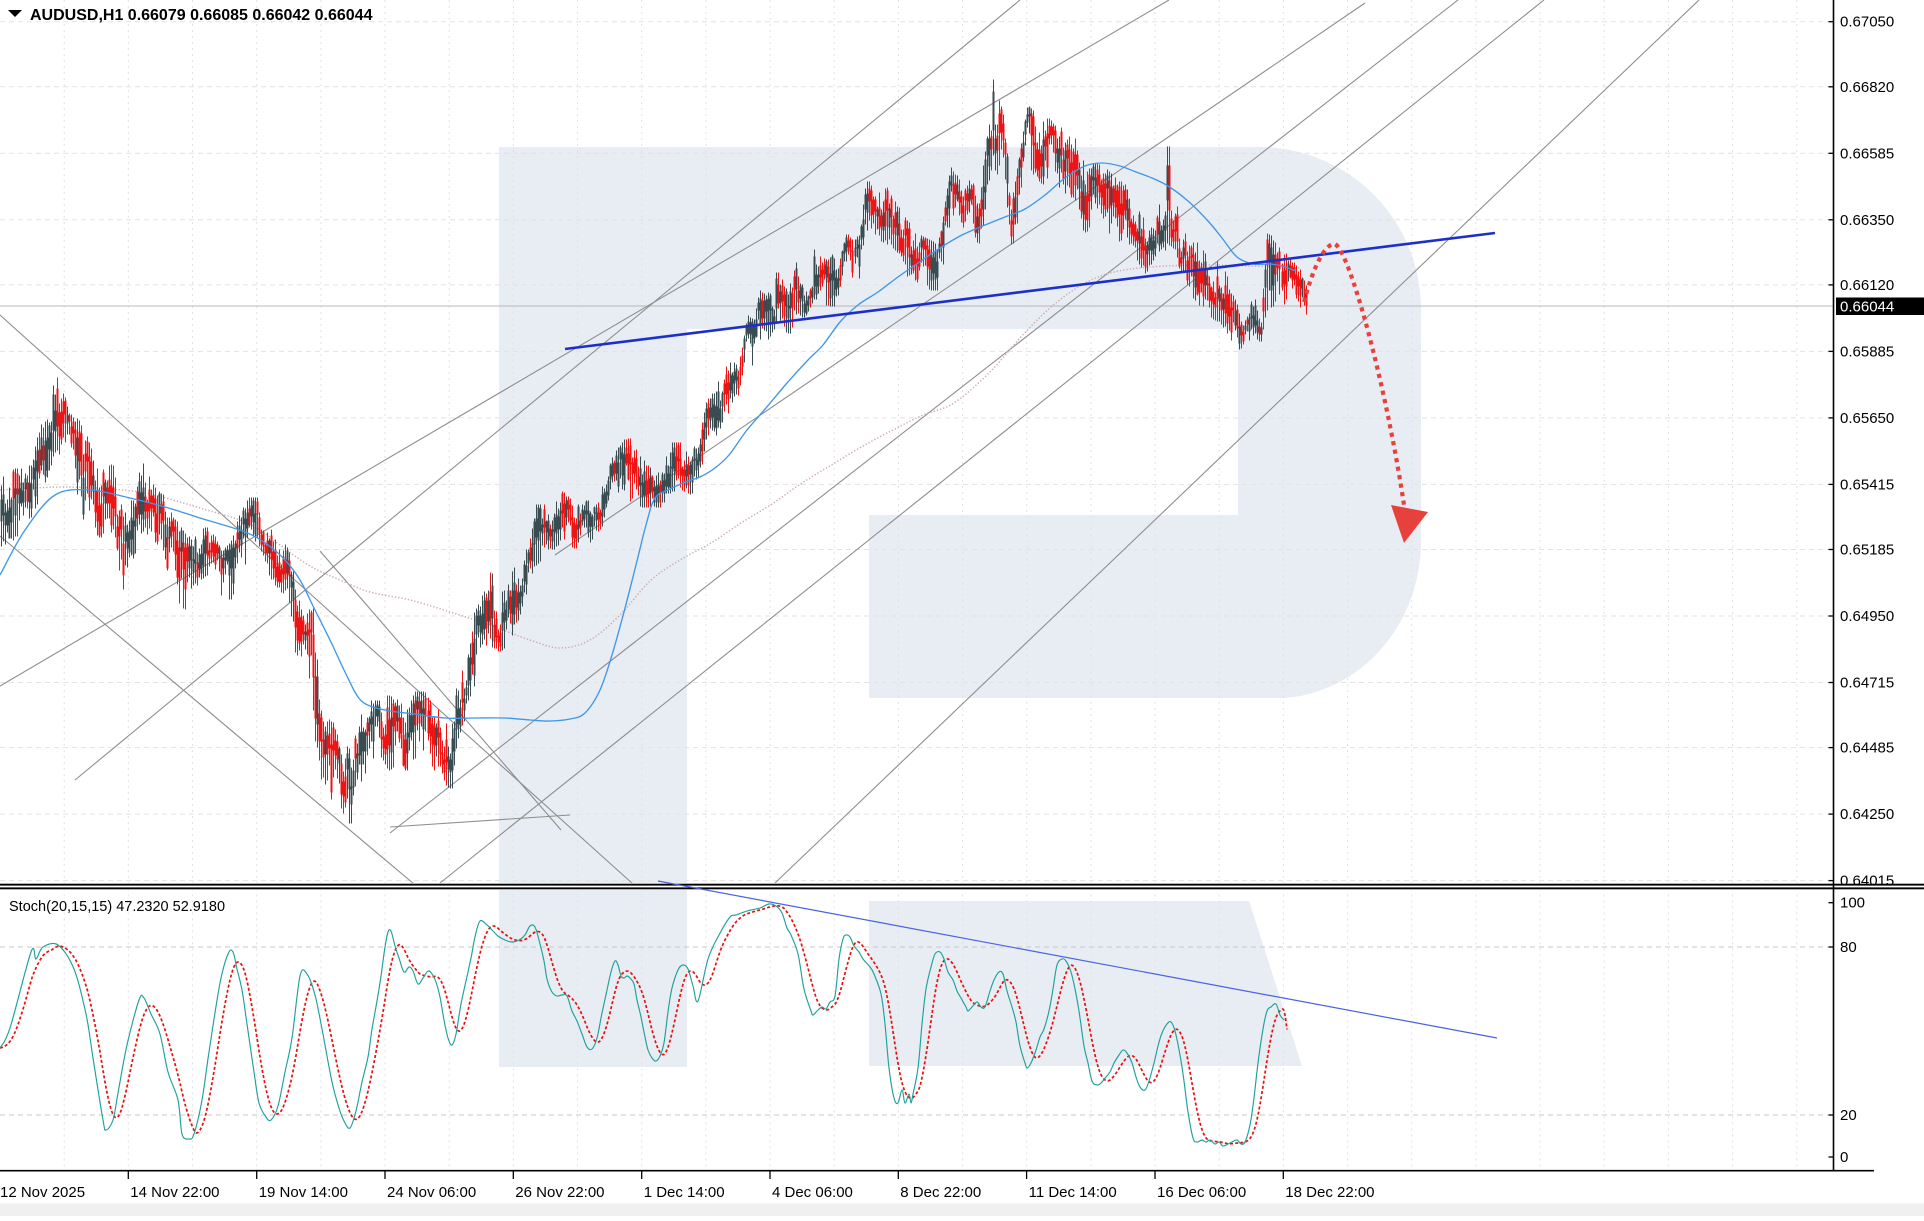 This screenshot has width=1924, height=1221. Describe the element at coordinates (1329, 1192) in the screenshot. I see `svg-text: 18 Dec 22:00` at that location.